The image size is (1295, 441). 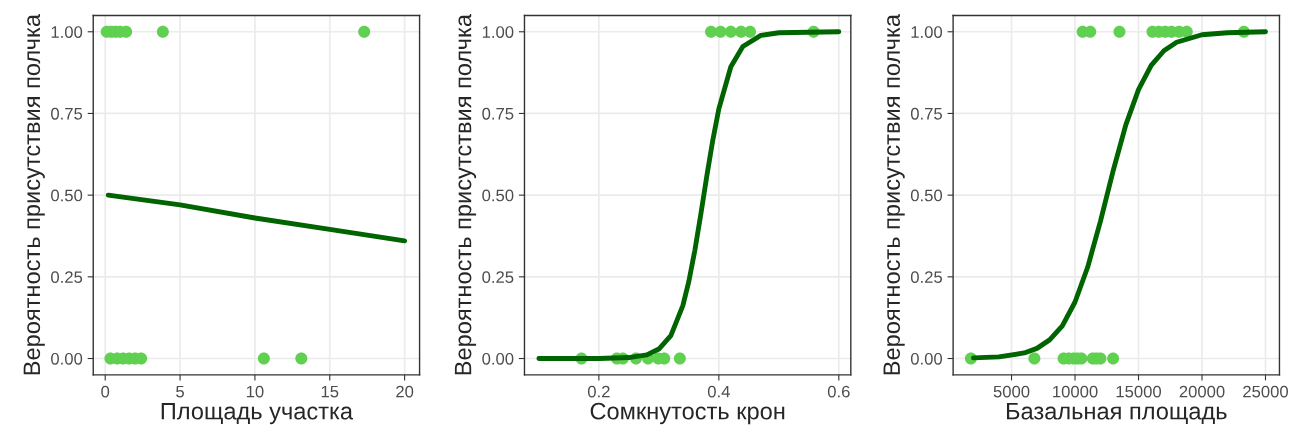 I want to click on x-tick-label: 5000, so click(x=1011, y=391).